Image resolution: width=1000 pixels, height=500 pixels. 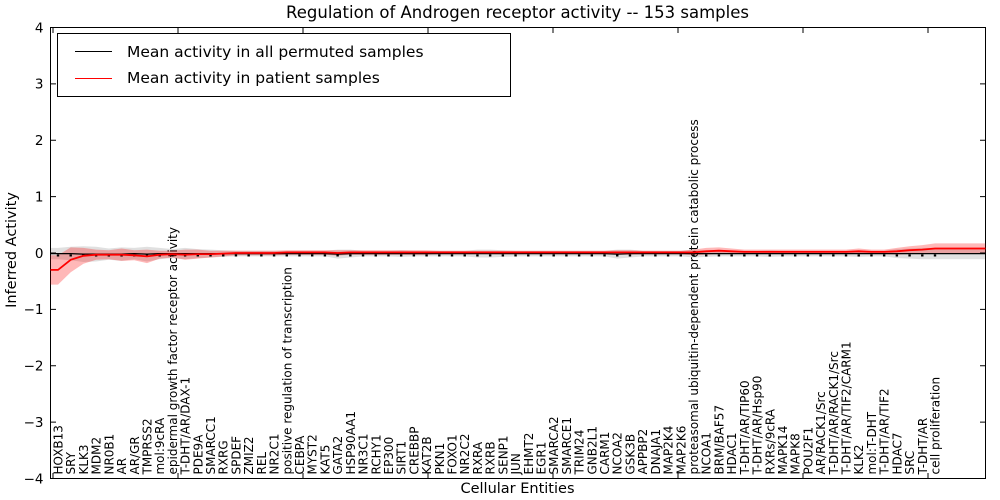 What do you see at coordinates (517, 489) in the screenshot?
I see `x-axis-label: Cellular Entities` at bounding box center [517, 489].